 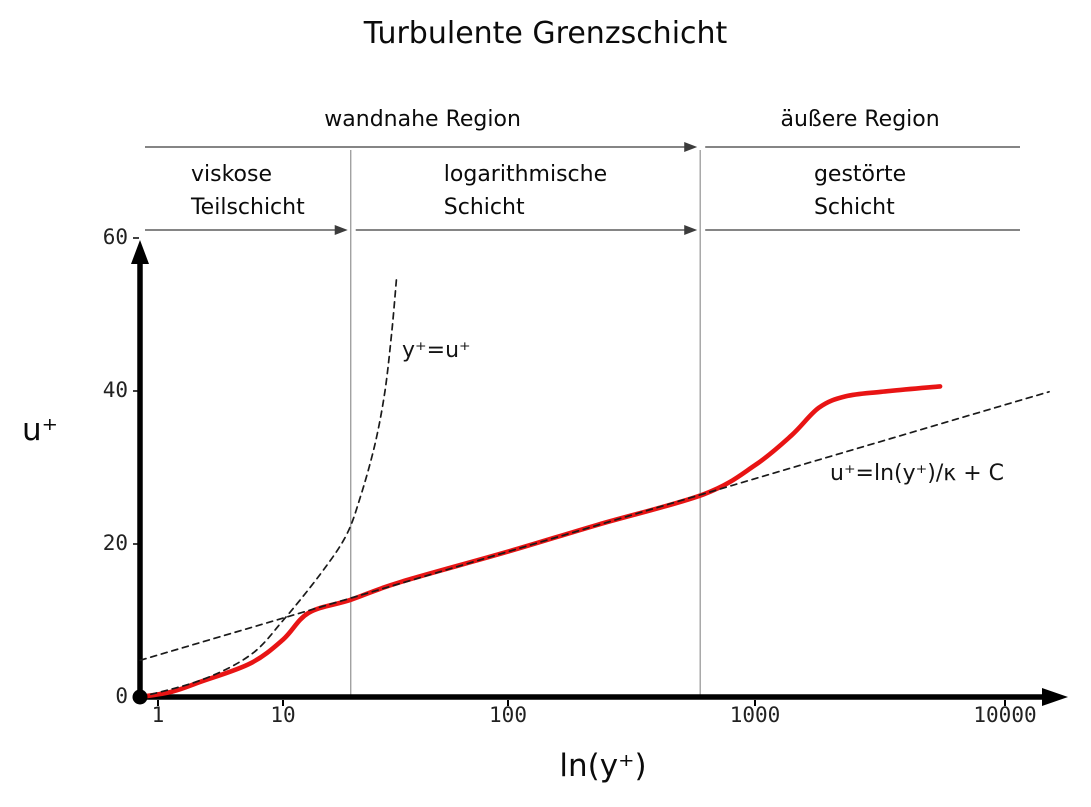 What do you see at coordinates (283, 715) in the screenshot?
I see `x-tick-label-10: 10` at bounding box center [283, 715].